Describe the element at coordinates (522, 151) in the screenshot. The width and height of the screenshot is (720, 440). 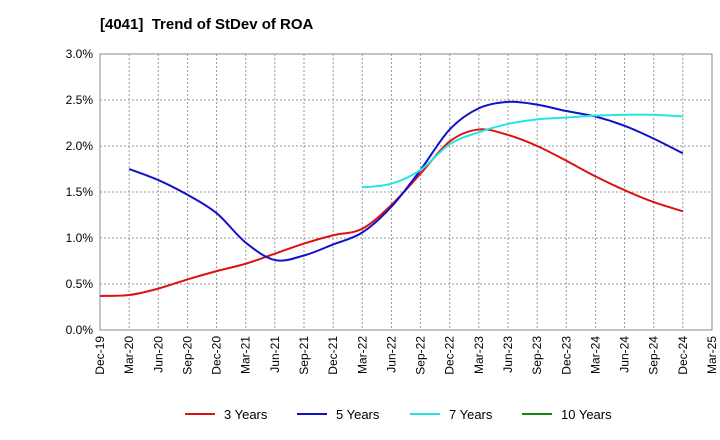
I see `series-line-7-years` at that location.